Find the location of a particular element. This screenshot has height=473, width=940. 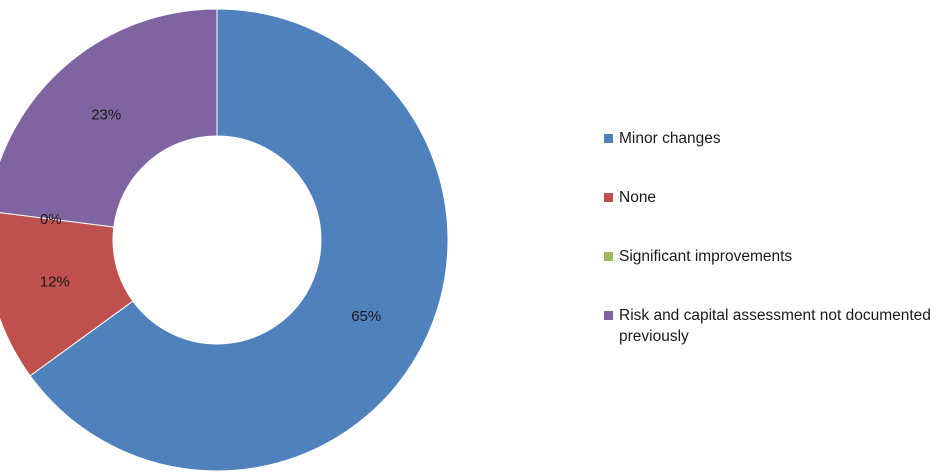

legend-label: Minor changes is located at coordinates (670, 138).